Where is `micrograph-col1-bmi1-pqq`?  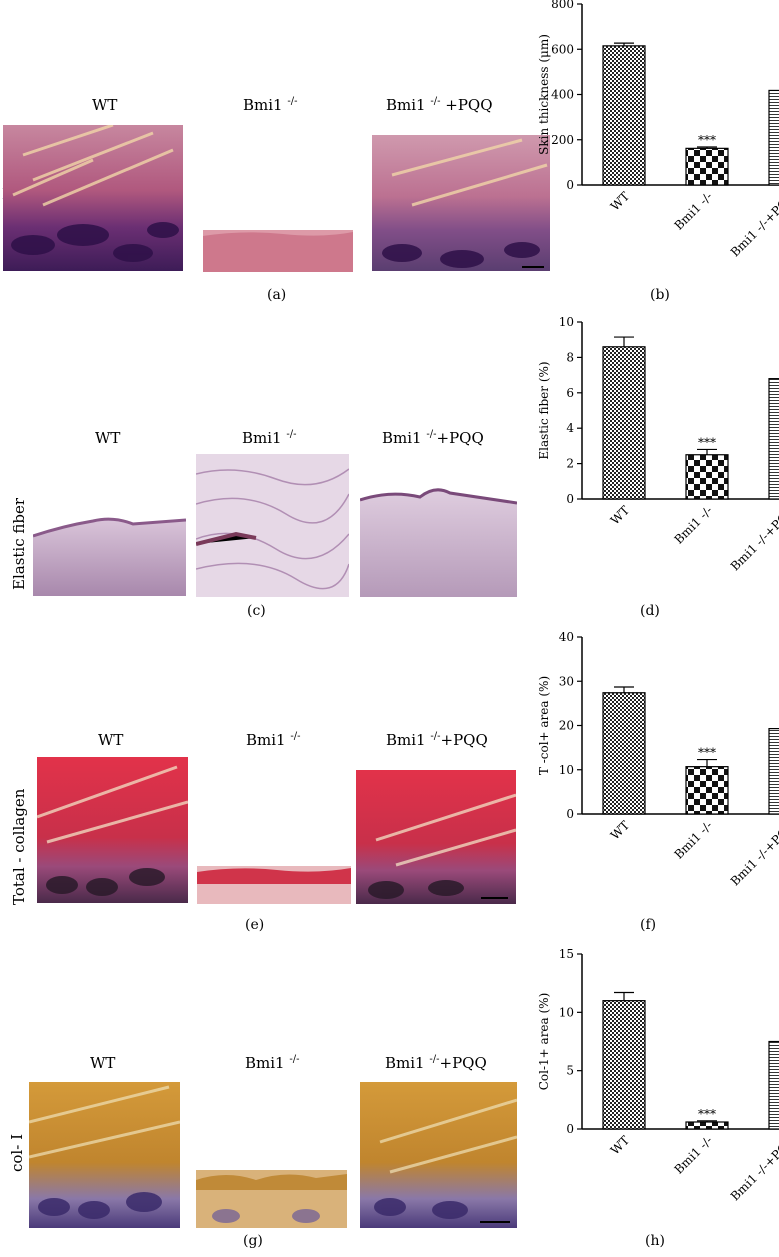
micrograph-col1-bmi1-pqq is located at coordinates (438, 1155).